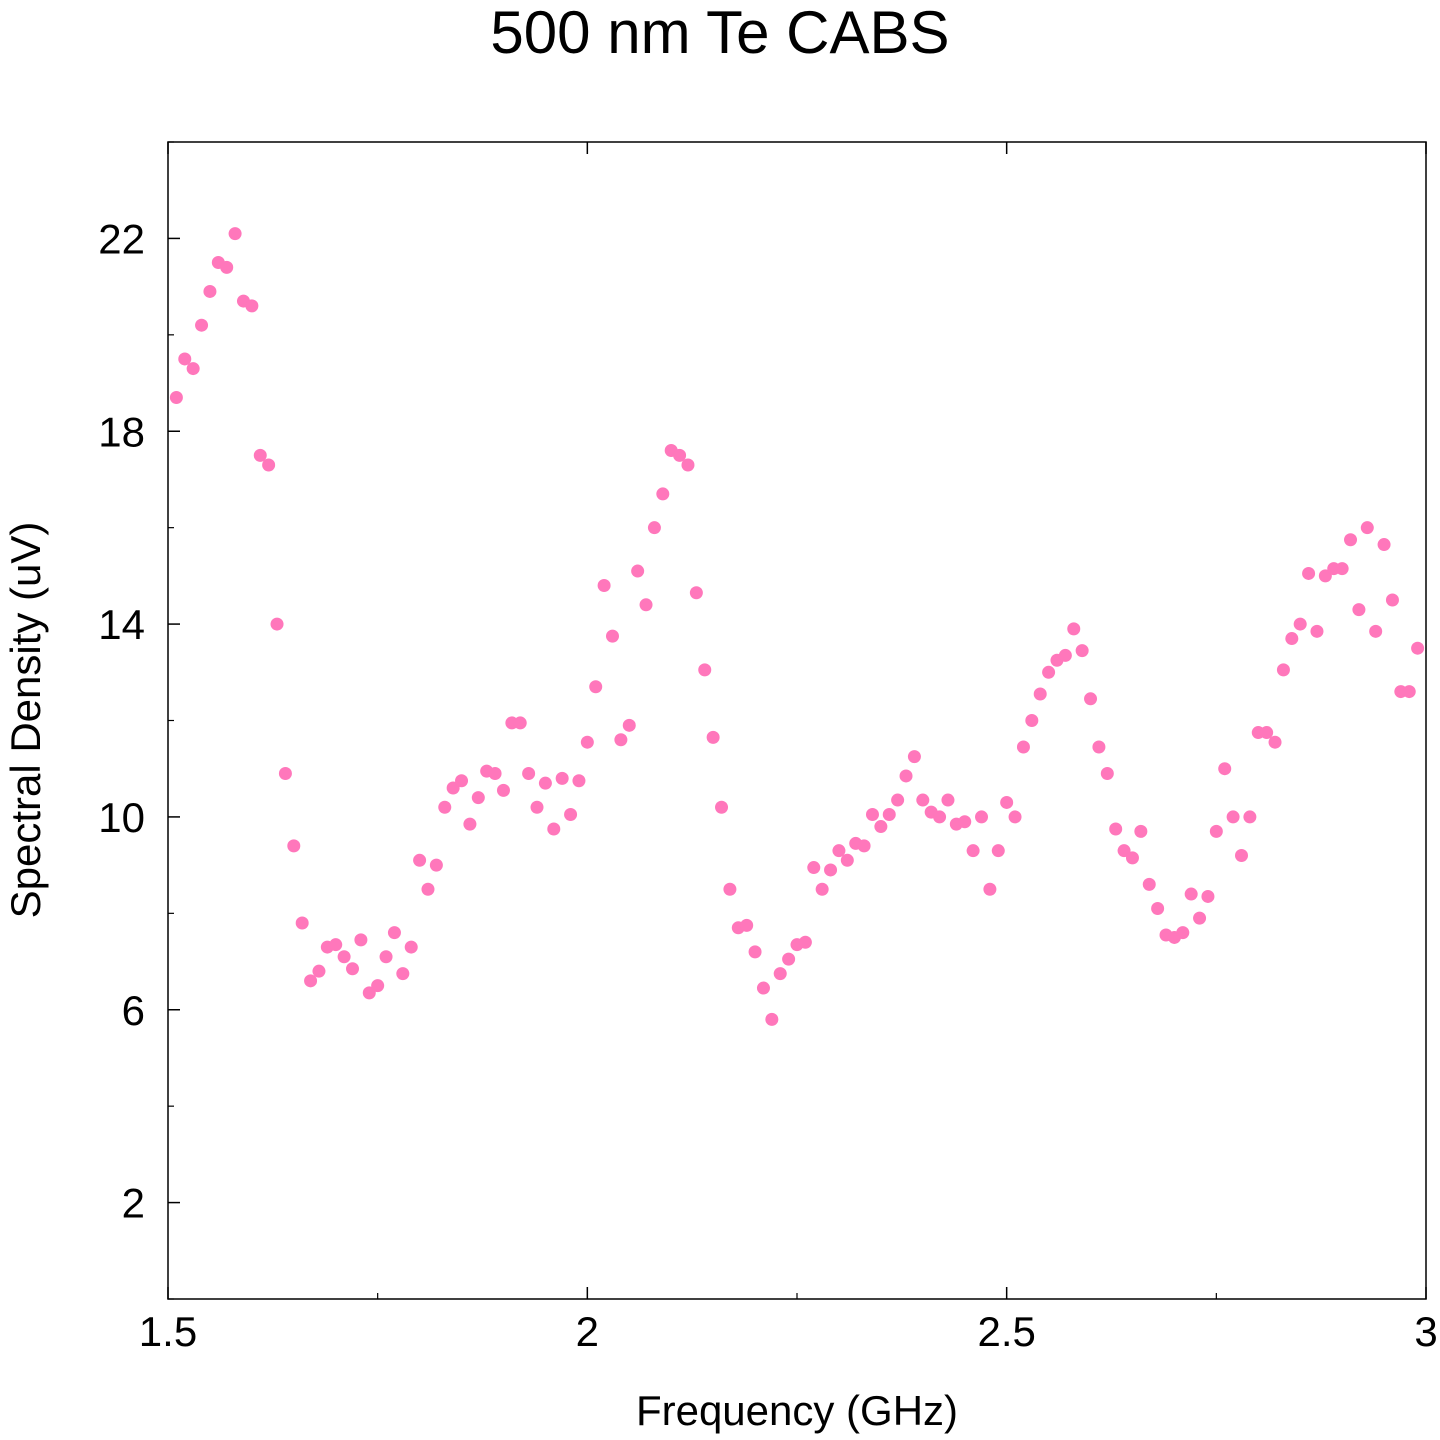 The height and width of the screenshot is (1440, 1440). What do you see at coordinates (121, 238) in the screenshot?
I see `y-tick-label: 22` at bounding box center [121, 238].